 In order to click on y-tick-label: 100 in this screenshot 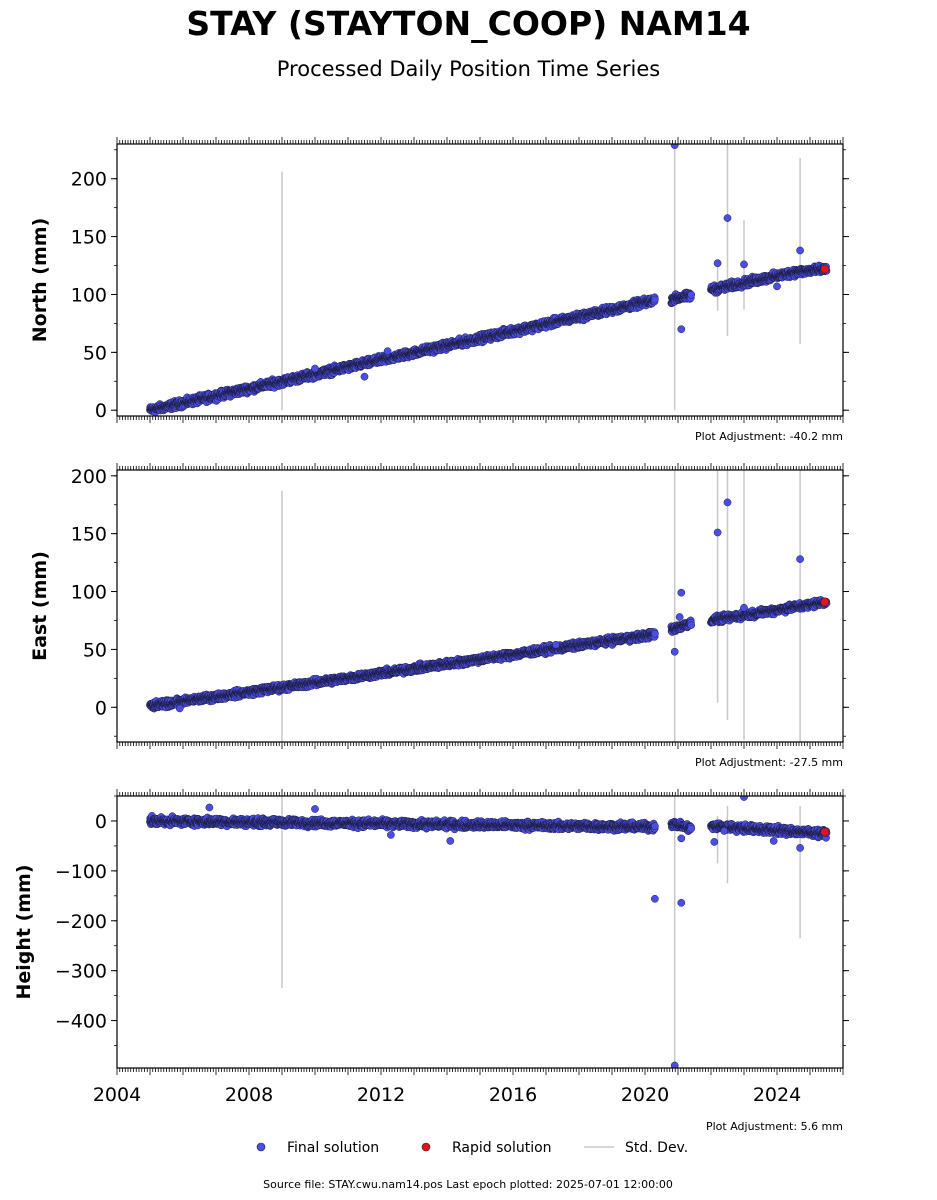, I will do `click(89, 295)`.